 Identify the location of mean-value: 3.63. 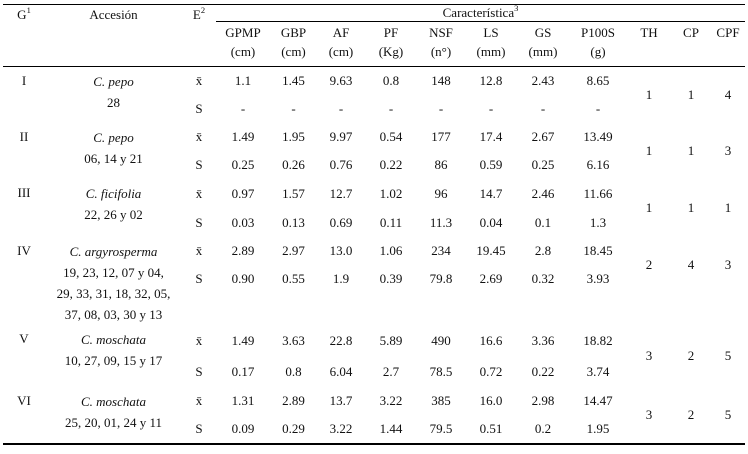
(293, 340).